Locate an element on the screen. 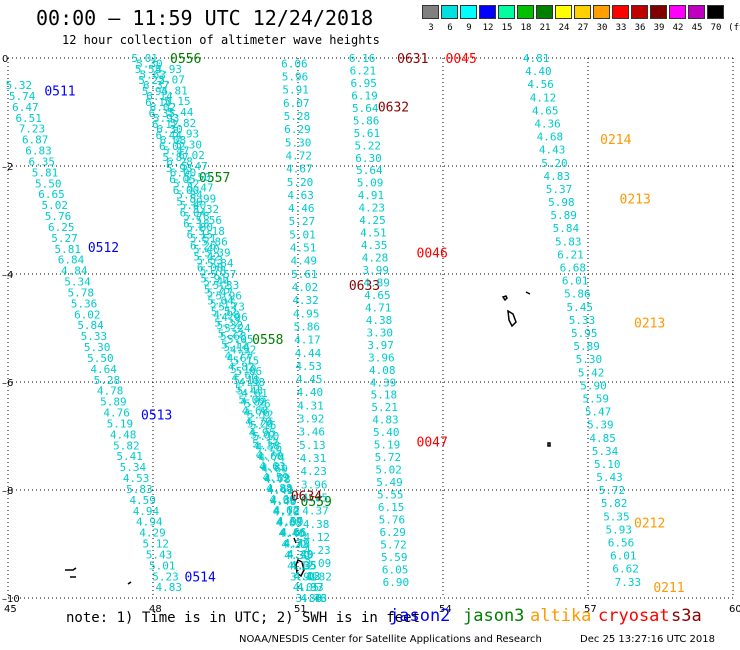 Image resolution: width=740 pixels, height=650 pixels. wave-height-label: 7.33 is located at coordinates (628, 582).